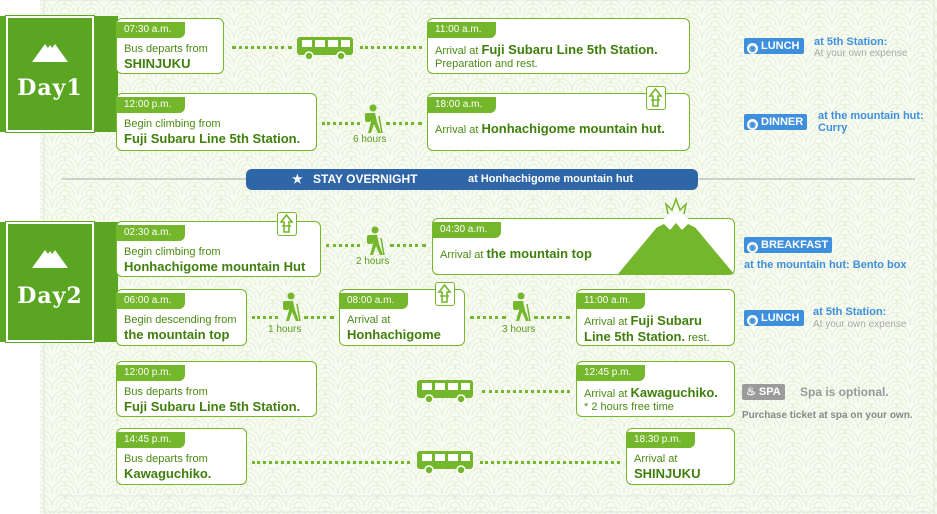 Image resolution: width=937 pixels, height=514 pixels. I want to click on time: 07:30 a.m., so click(151, 30).